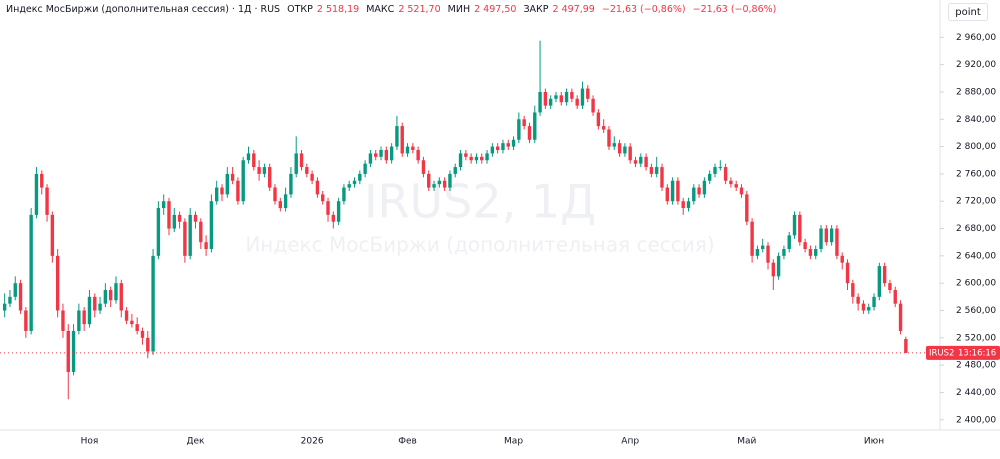  I want to click on price-tag-symbol: IRUS2, so click(941, 353).